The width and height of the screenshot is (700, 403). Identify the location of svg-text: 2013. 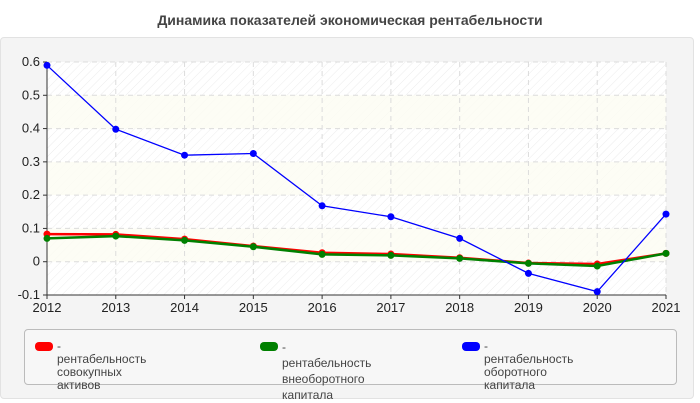
(115, 307).